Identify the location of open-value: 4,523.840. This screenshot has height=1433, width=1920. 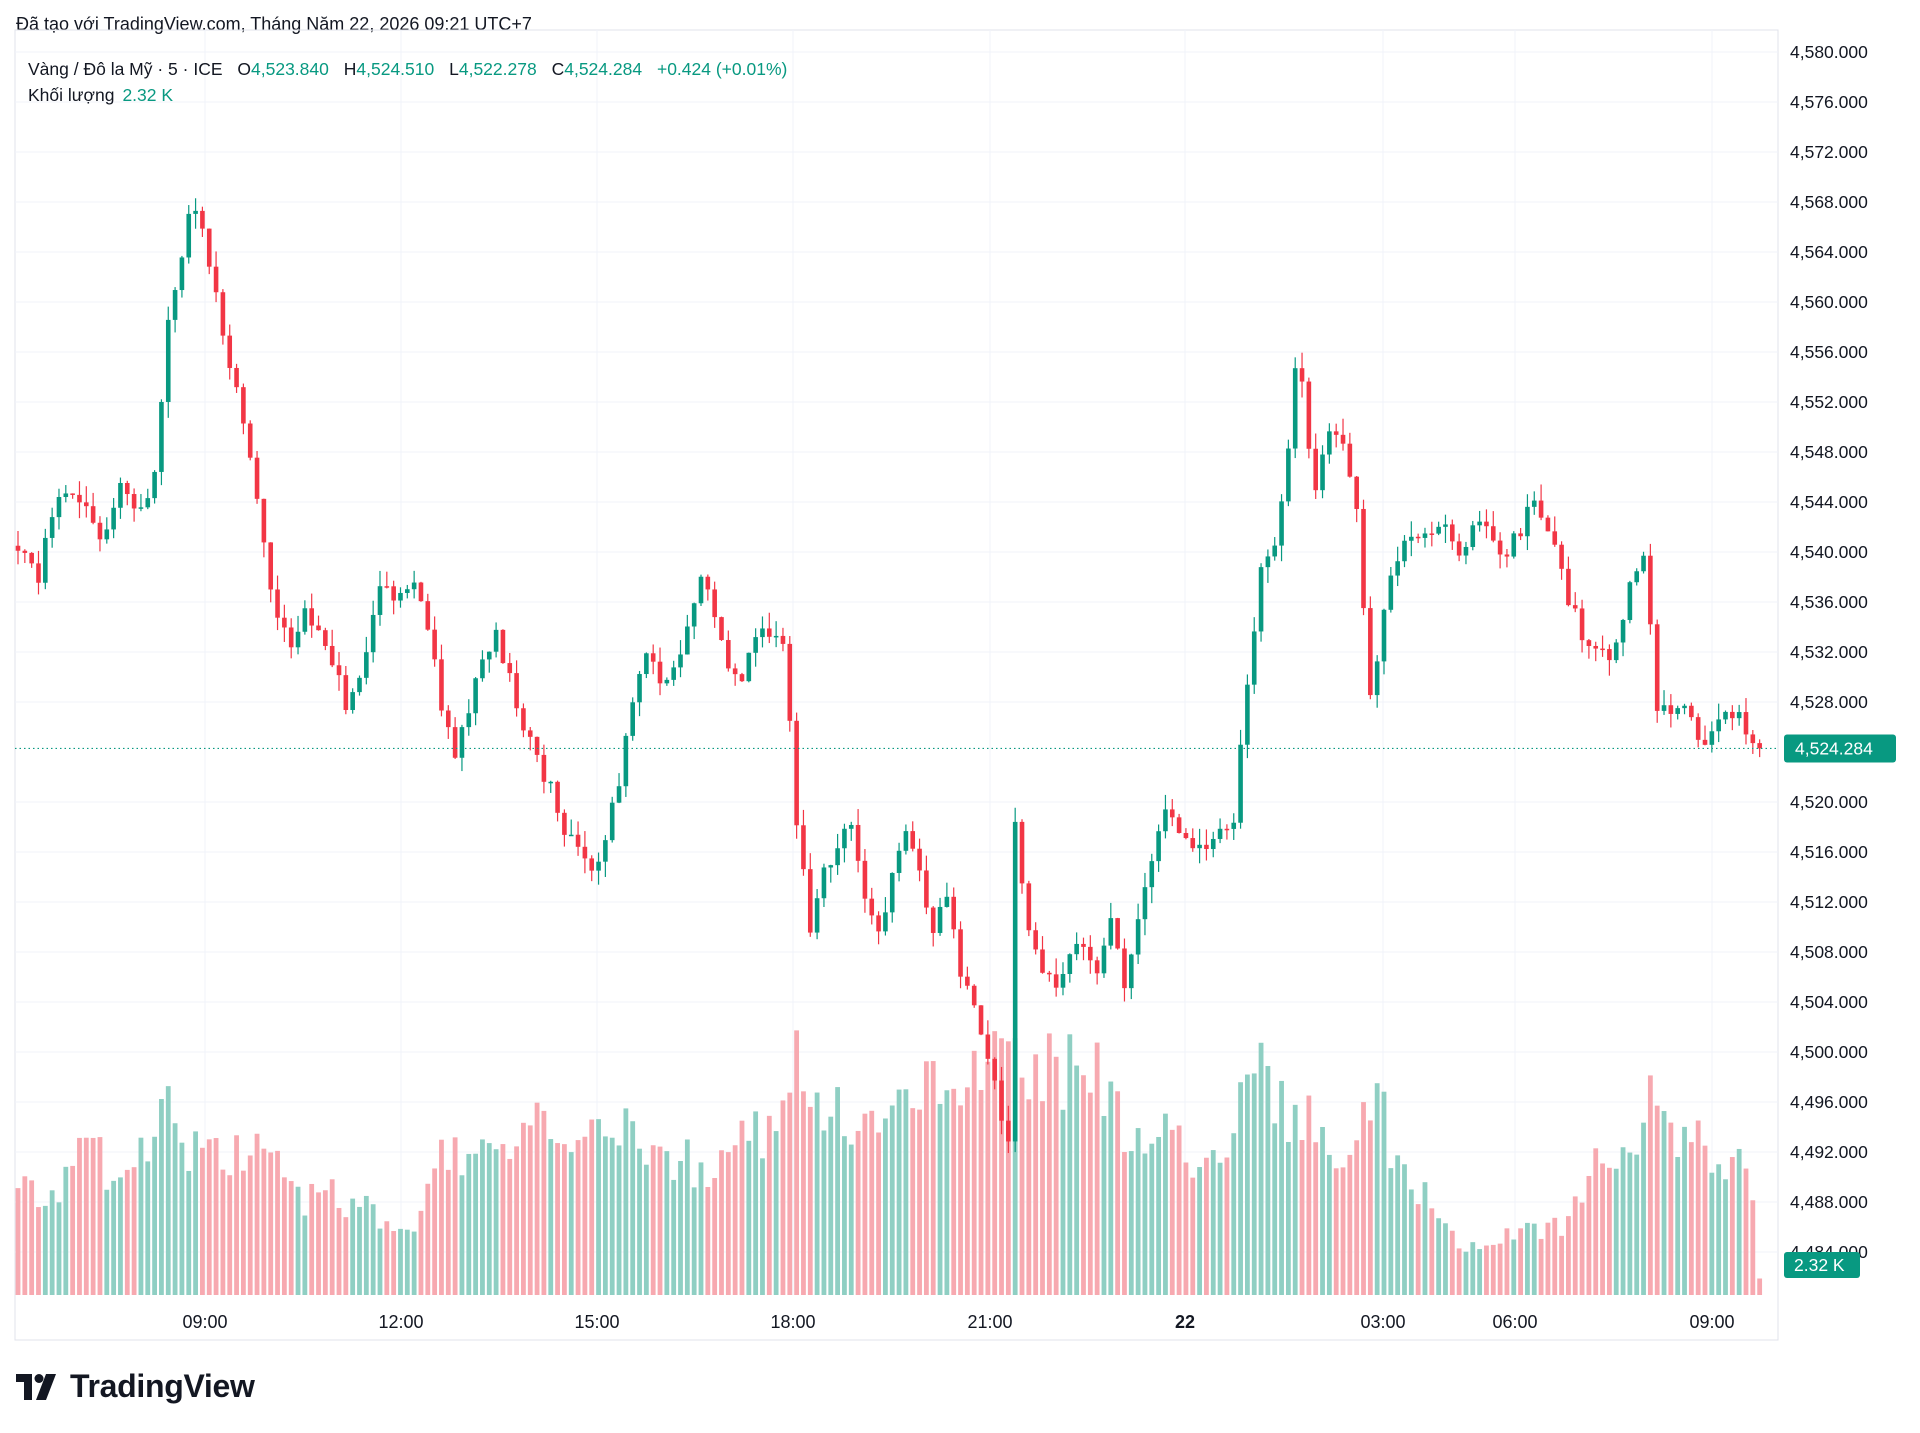
(290, 69).